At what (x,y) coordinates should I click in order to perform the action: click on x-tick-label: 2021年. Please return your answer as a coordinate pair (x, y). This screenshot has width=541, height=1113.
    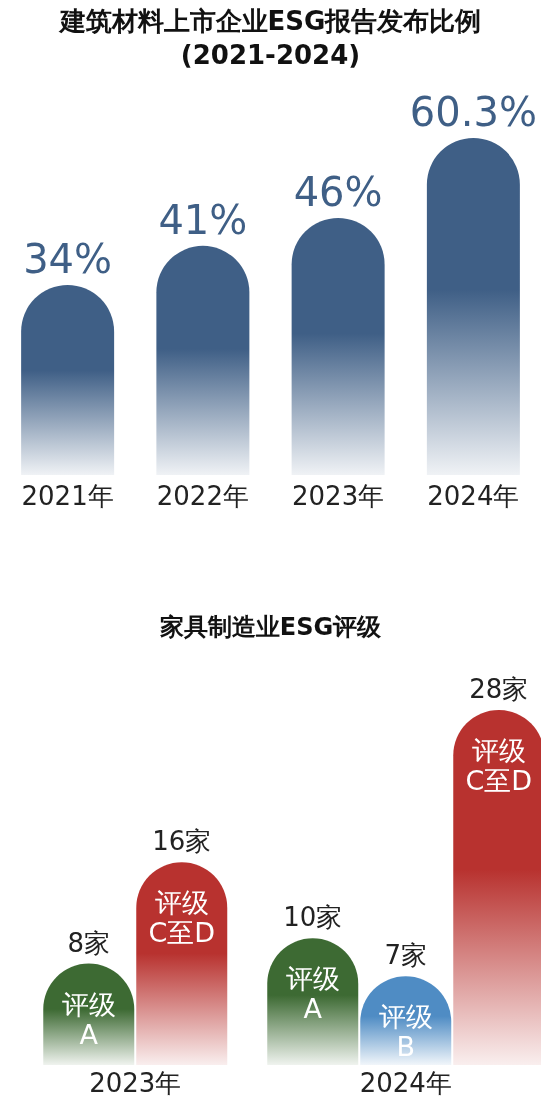
    Looking at the image, I should click on (67, 496).